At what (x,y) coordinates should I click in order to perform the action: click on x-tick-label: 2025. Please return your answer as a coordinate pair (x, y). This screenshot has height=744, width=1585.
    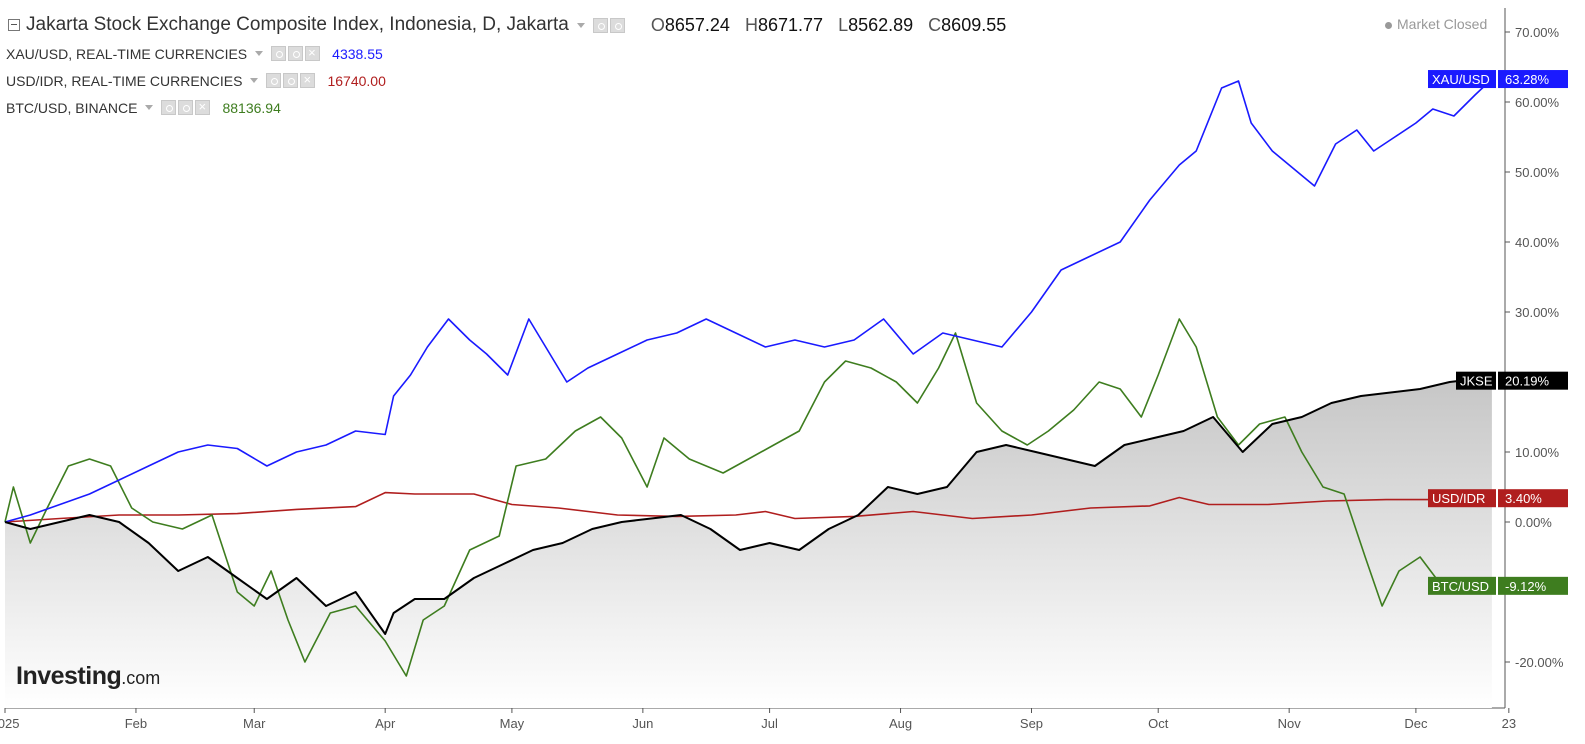
    Looking at the image, I should click on (9, 723).